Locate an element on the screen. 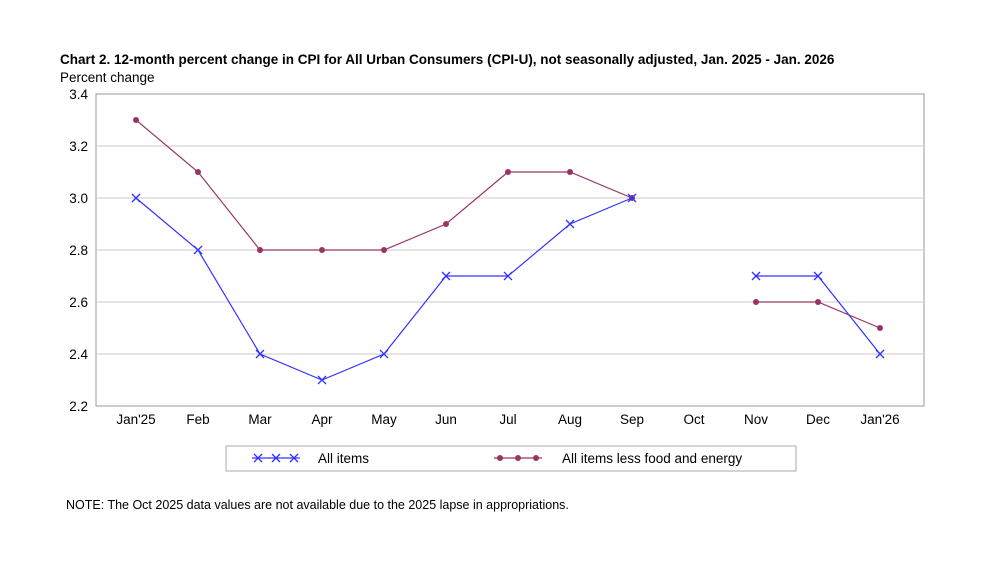 This screenshot has height=563, width=1000. x-tick-label: May is located at coordinates (384, 419).